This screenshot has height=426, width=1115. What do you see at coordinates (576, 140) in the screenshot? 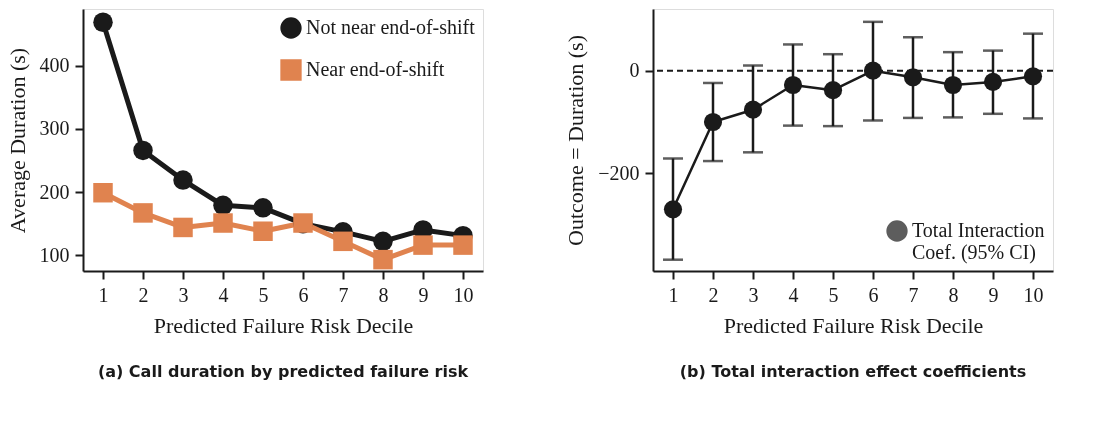
I see `y-axis-title: Outcome = Duration (s)` at bounding box center [576, 140].